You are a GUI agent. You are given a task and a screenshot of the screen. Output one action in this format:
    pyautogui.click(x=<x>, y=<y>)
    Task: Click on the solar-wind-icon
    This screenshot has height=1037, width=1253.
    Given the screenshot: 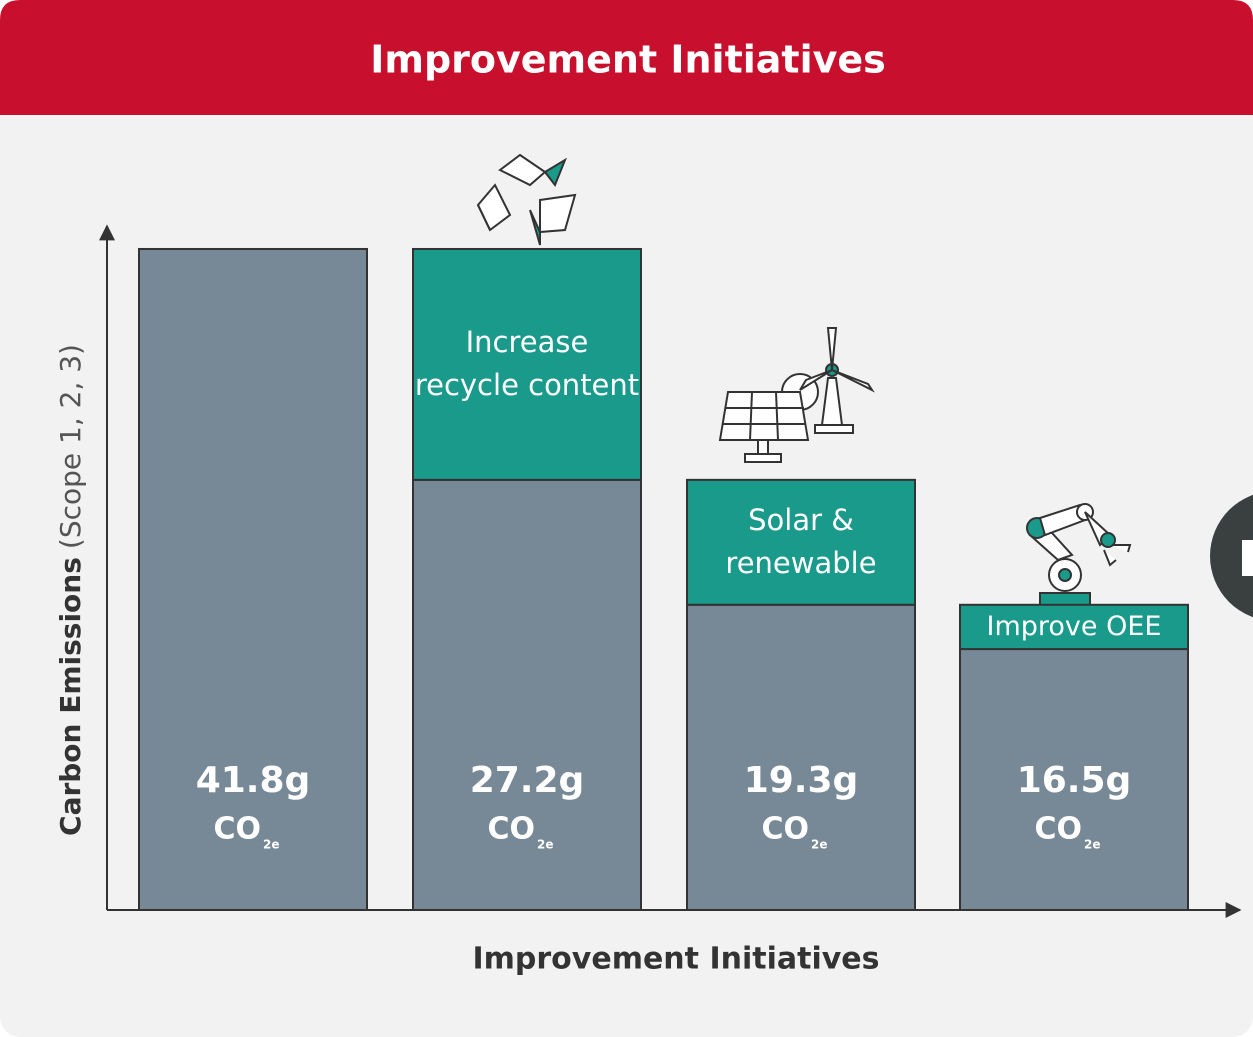 What is the action you would take?
    pyautogui.click(x=796, y=395)
    